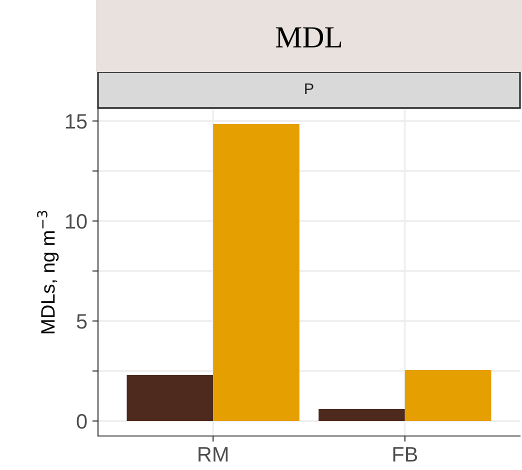 This screenshot has width=522, height=470. Describe the element at coordinates (81, 321) in the screenshot. I see `y-tick-label: 5` at that location.